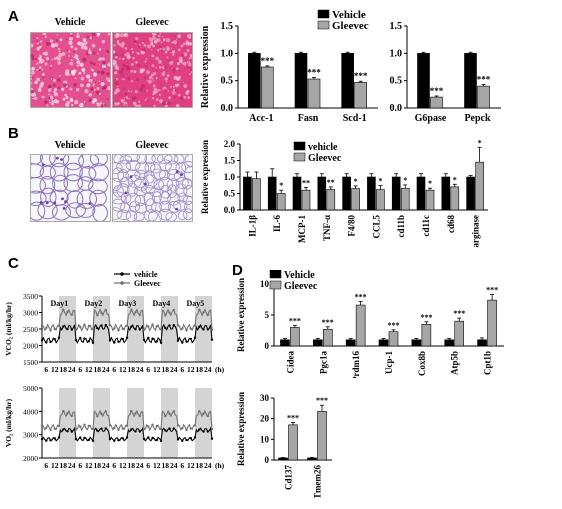 The image size is (562, 509). What do you see at coordinates (455, 363) in the screenshot?
I see `x-tick-label: Atp5b` at bounding box center [455, 363].